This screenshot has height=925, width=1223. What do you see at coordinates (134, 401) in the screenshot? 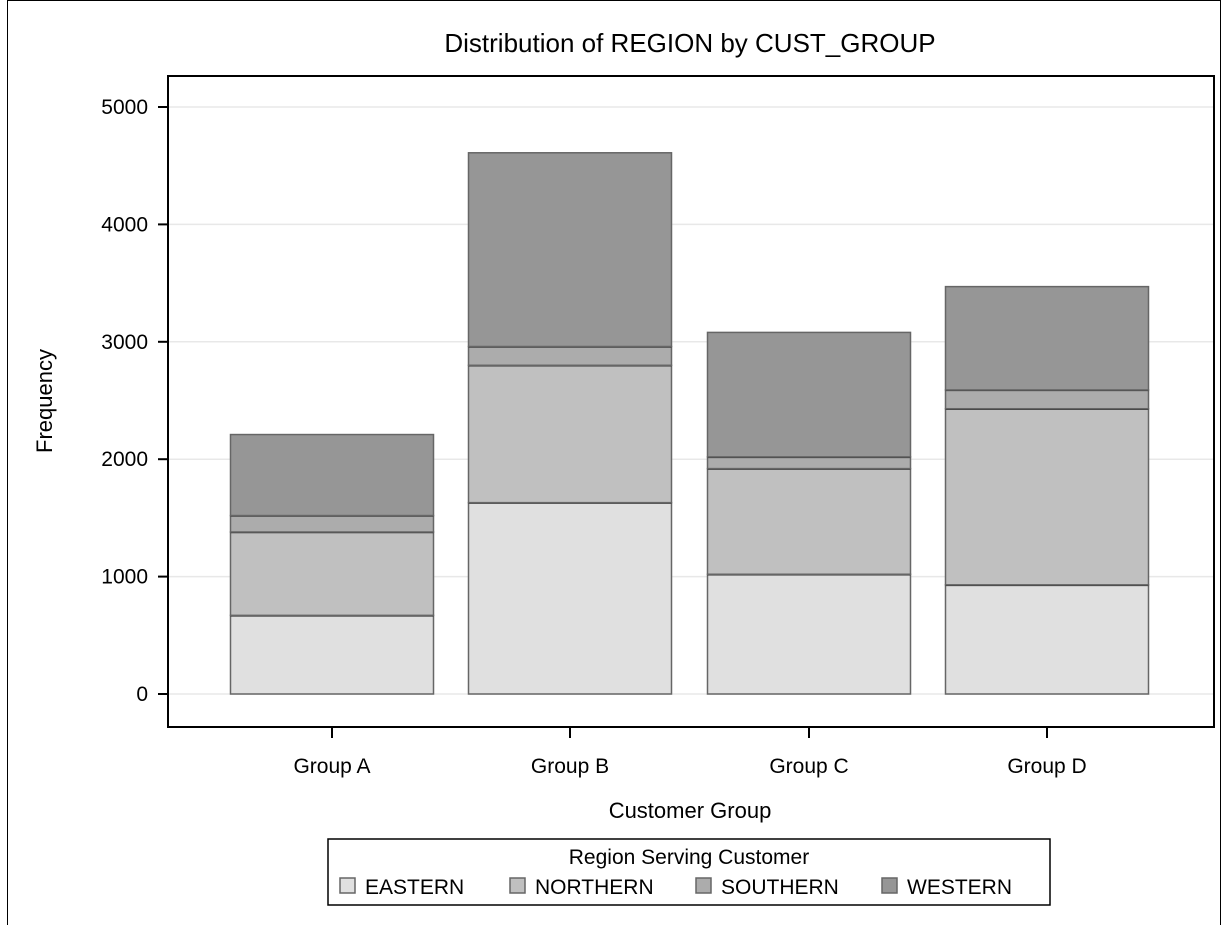
I see `y-axis: 0 1000 2000 3000 4000 5000` at bounding box center [134, 401].